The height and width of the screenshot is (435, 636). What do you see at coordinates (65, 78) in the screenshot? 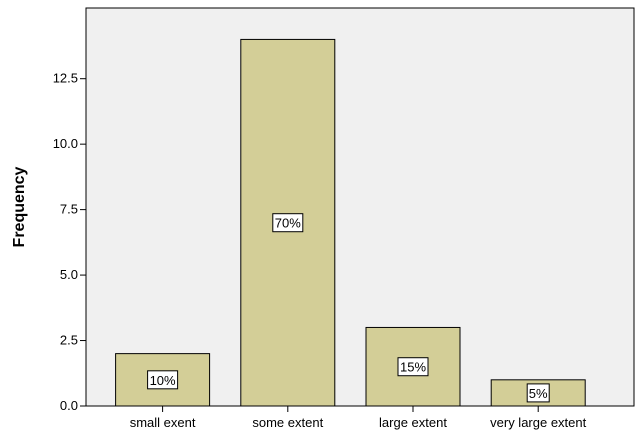
I see `y-tick-label: 12.5` at bounding box center [65, 78].